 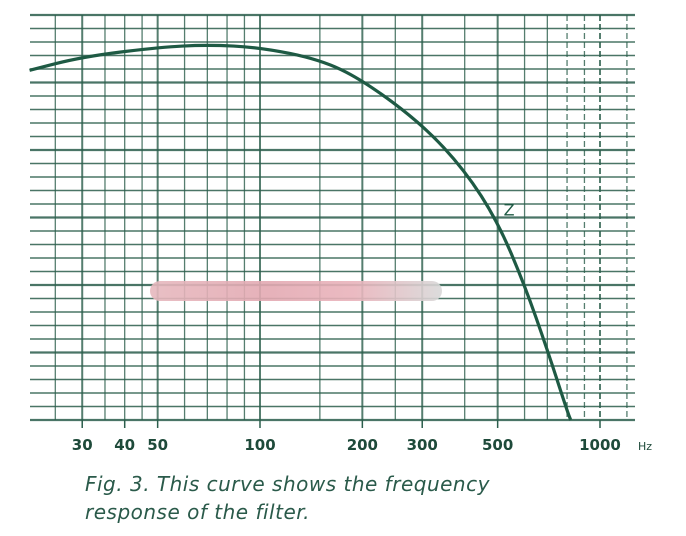 What do you see at coordinates (362, 445) in the screenshot?
I see `x-tick-label: 200` at bounding box center [362, 445].